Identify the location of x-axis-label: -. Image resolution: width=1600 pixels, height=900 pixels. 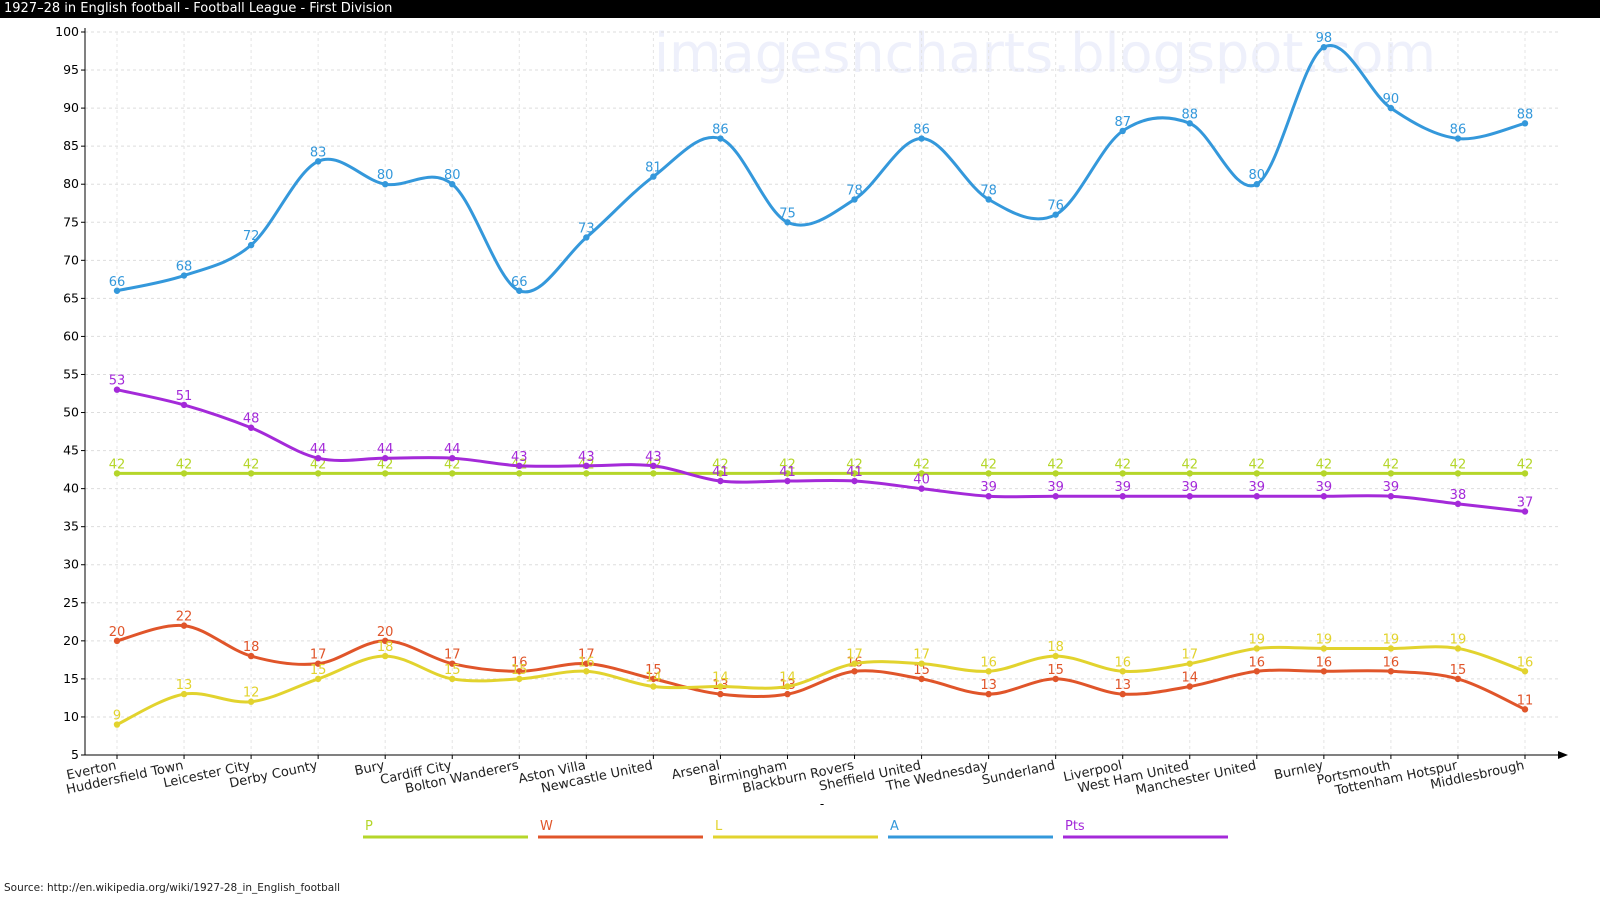
(822, 804).